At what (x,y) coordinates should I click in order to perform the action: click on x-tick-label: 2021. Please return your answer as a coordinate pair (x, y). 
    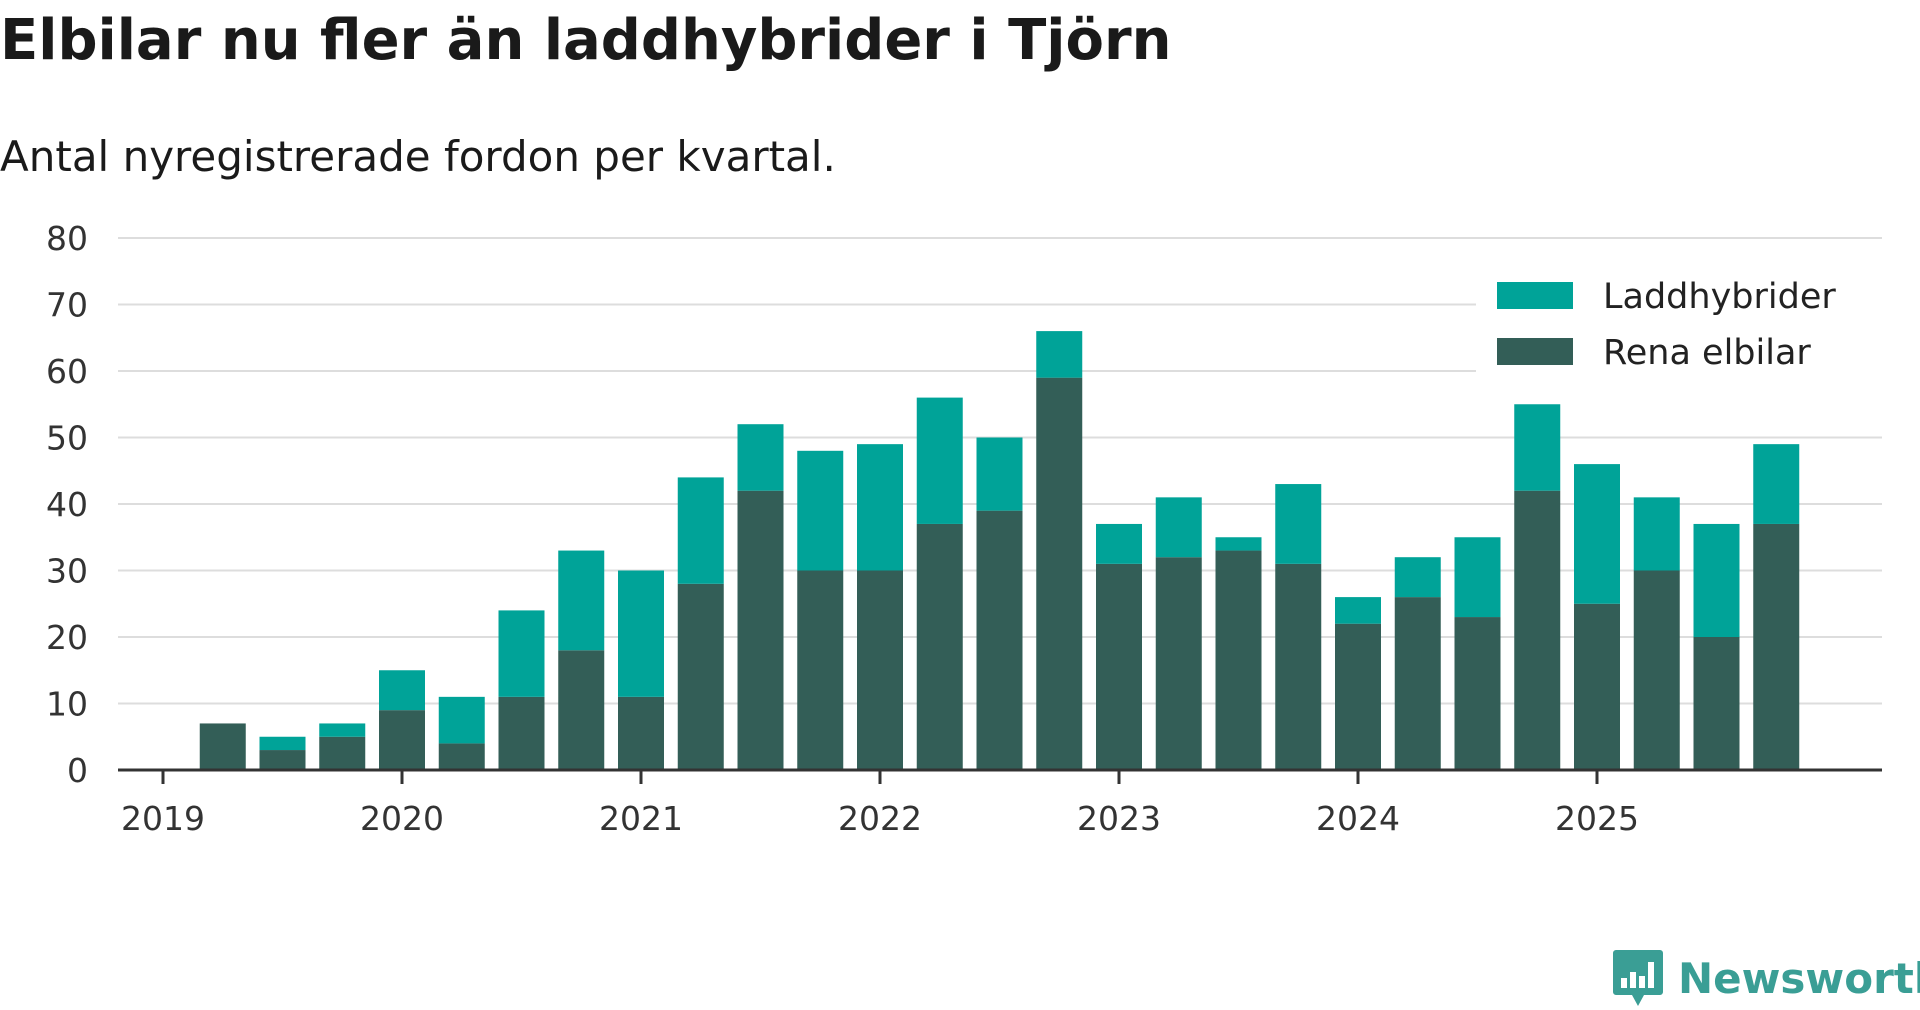
    Looking at the image, I should click on (641, 818).